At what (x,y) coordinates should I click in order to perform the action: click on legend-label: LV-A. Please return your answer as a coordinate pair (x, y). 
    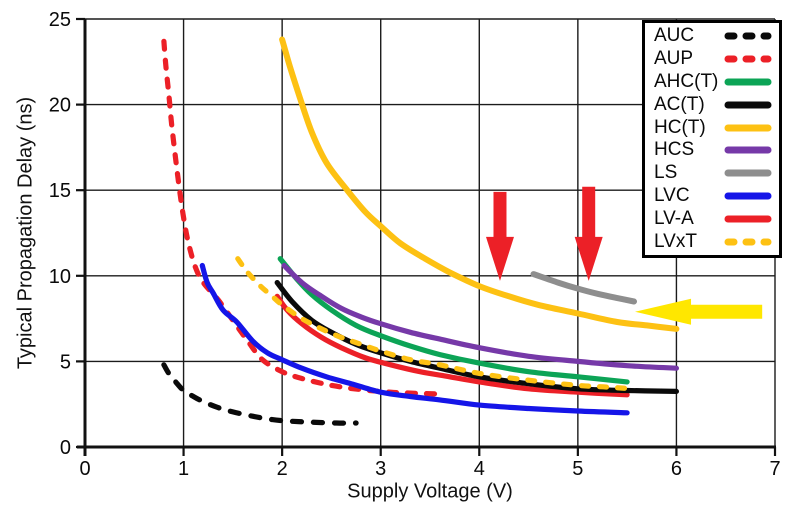
    Looking at the image, I should click on (674, 218).